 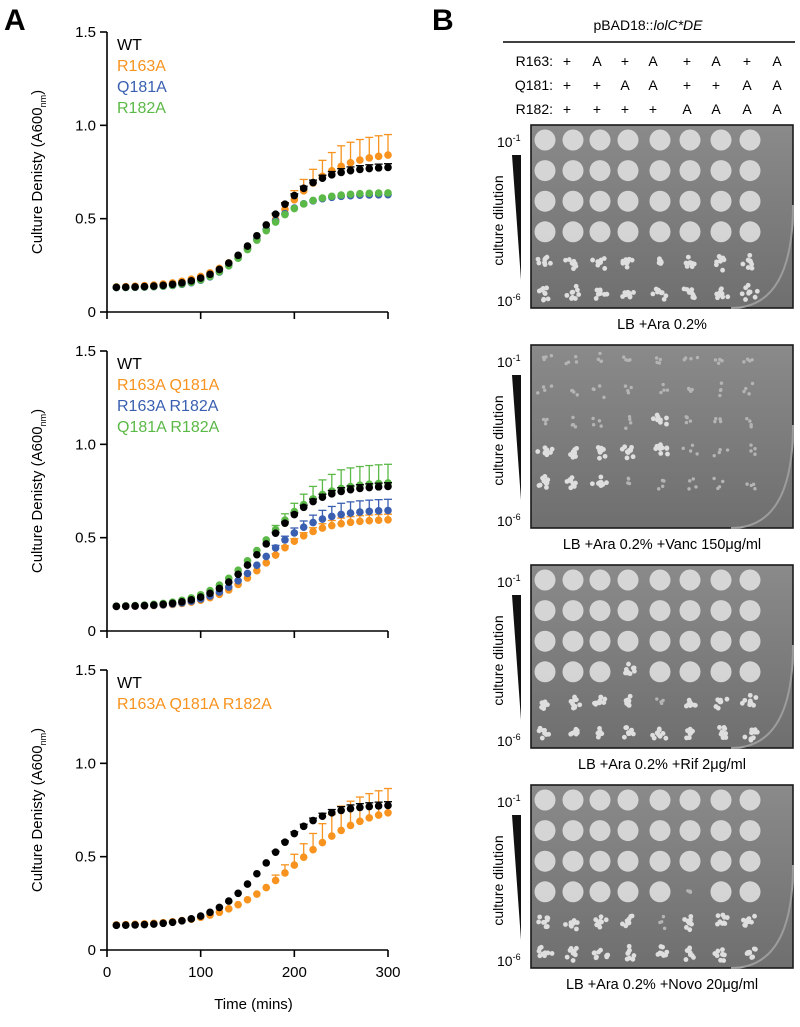 What do you see at coordinates (716, 109) in the screenshot?
I see `mutation-cell: A` at bounding box center [716, 109].